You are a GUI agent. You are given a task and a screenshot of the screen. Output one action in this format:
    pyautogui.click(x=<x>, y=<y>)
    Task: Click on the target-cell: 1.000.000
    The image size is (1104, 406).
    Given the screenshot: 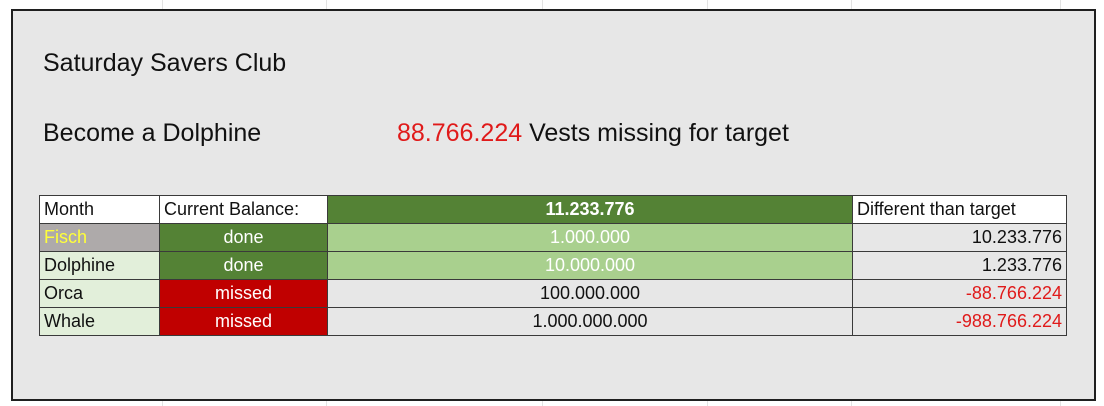 What is the action you would take?
    pyautogui.click(x=590, y=237)
    